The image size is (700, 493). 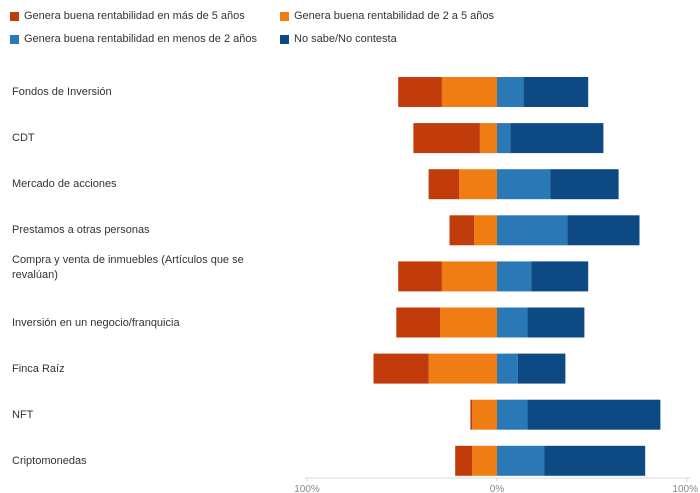 What do you see at coordinates (497, 488) in the screenshot?
I see `x-tick-label: 0%` at bounding box center [497, 488].